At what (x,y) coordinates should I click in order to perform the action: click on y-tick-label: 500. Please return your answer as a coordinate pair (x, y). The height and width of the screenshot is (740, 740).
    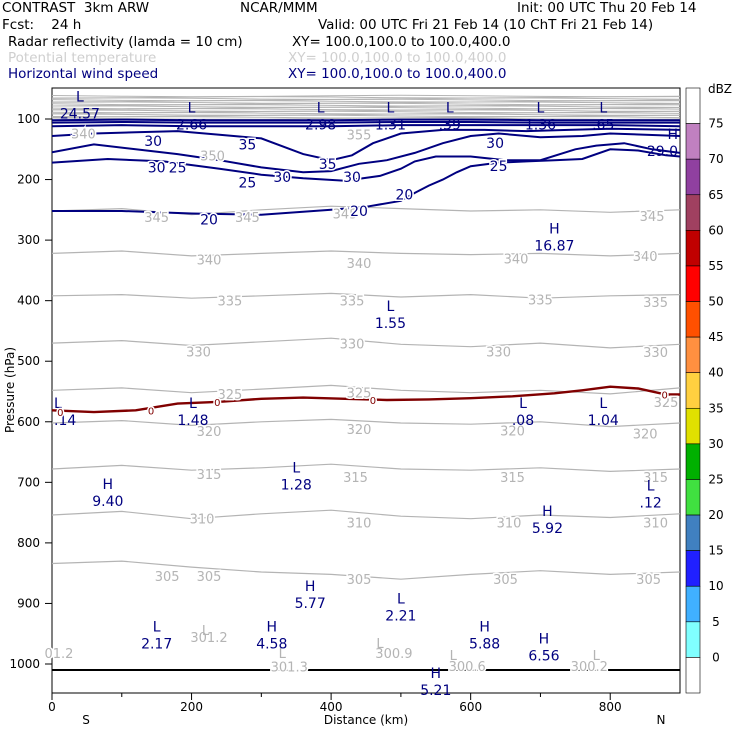
    Looking at the image, I should click on (28, 361).